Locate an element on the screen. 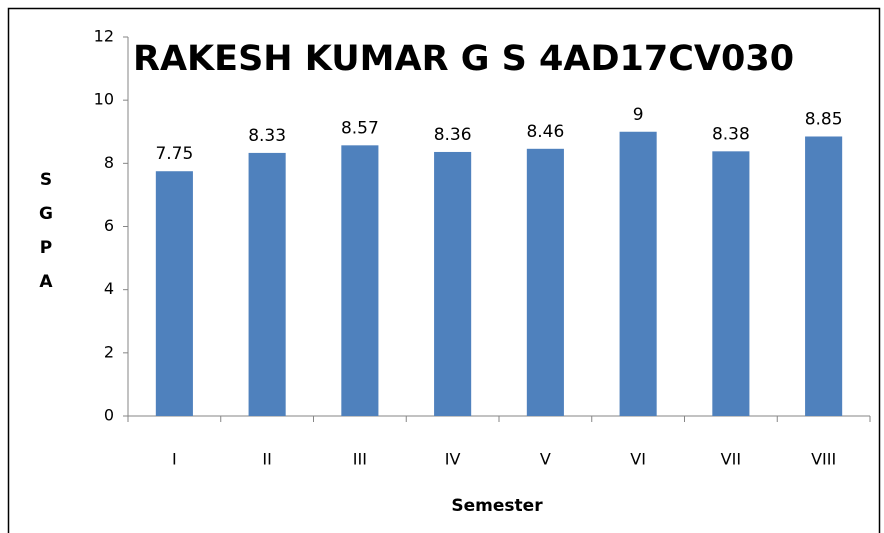 The height and width of the screenshot is (533, 884). y-tick-label: 2 is located at coordinates (109, 351).